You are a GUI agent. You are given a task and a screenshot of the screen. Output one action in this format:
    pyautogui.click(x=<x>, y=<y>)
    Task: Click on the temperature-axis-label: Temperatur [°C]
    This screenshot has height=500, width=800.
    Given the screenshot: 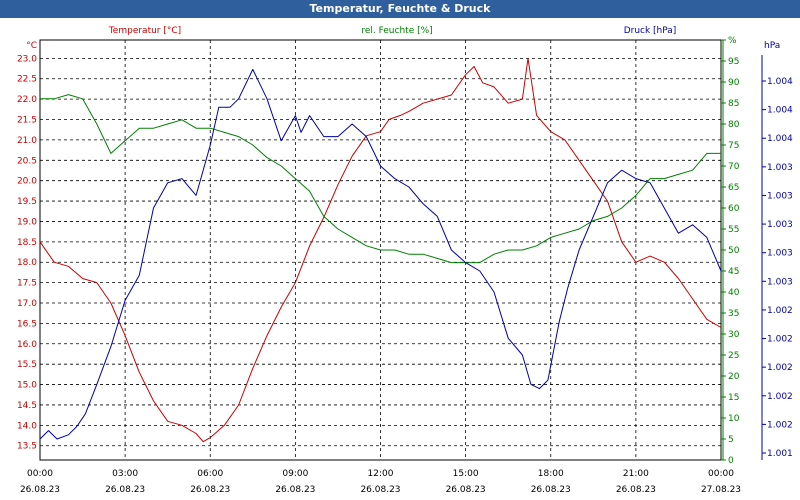 What is the action you would take?
    pyautogui.click(x=144, y=31)
    